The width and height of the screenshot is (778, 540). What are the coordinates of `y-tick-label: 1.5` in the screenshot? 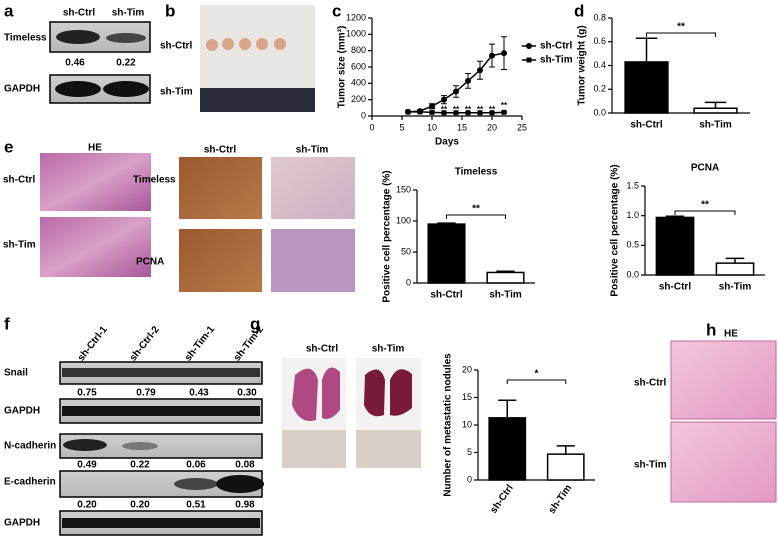 It's located at (632, 185).